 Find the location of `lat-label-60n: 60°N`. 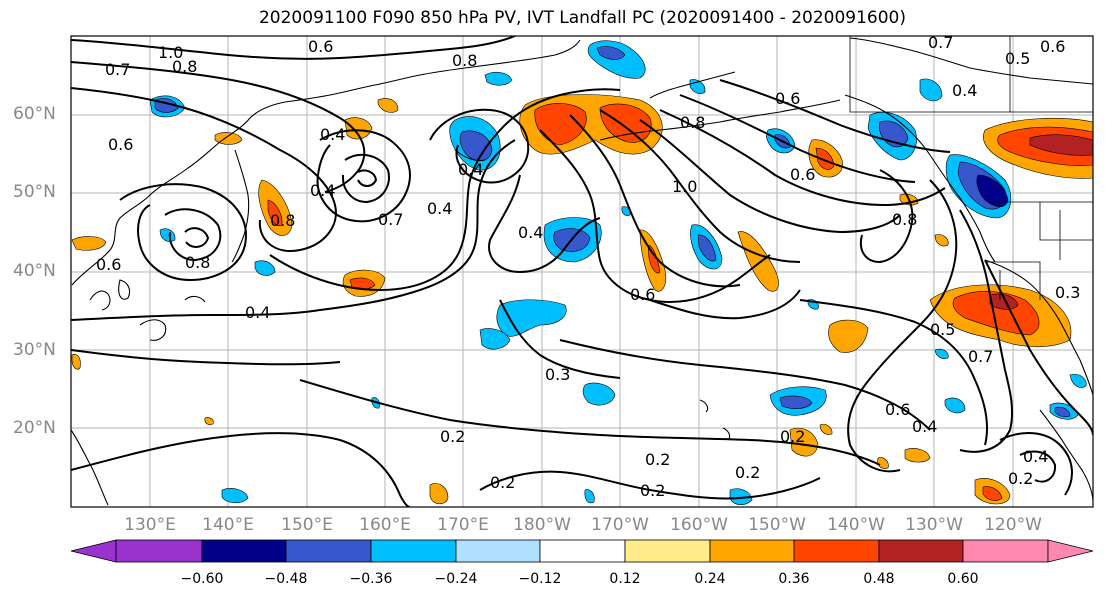

lat-label-60n: 60°N is located at coordinates (34, 114).